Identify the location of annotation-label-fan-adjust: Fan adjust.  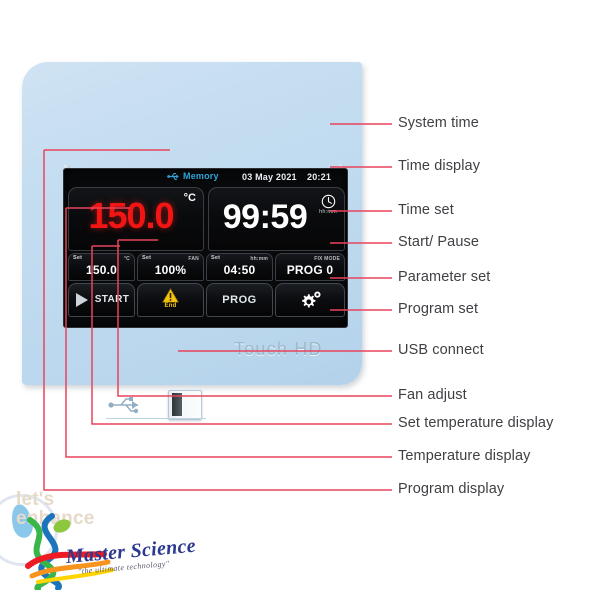
(432, 395).